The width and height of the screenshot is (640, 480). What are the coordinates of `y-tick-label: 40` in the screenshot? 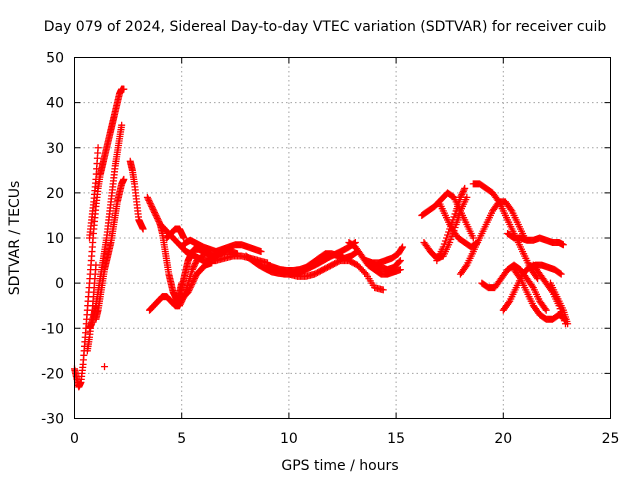 It's located at (55, 104).